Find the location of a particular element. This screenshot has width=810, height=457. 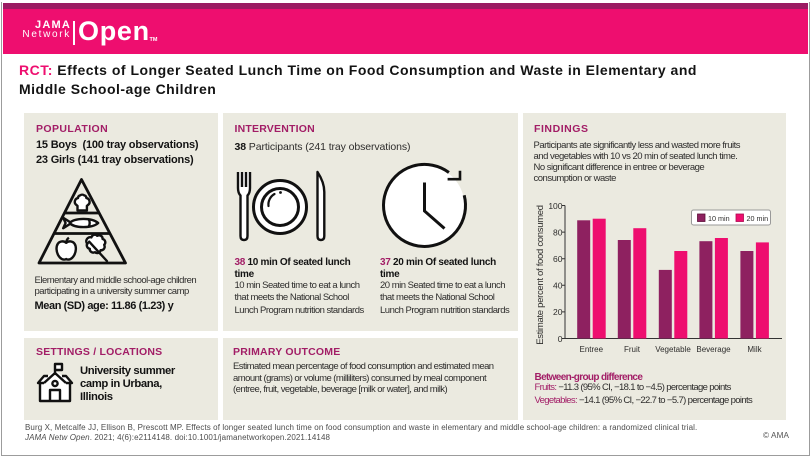

svg-text: Beverage is located at coordinates (713, 349).